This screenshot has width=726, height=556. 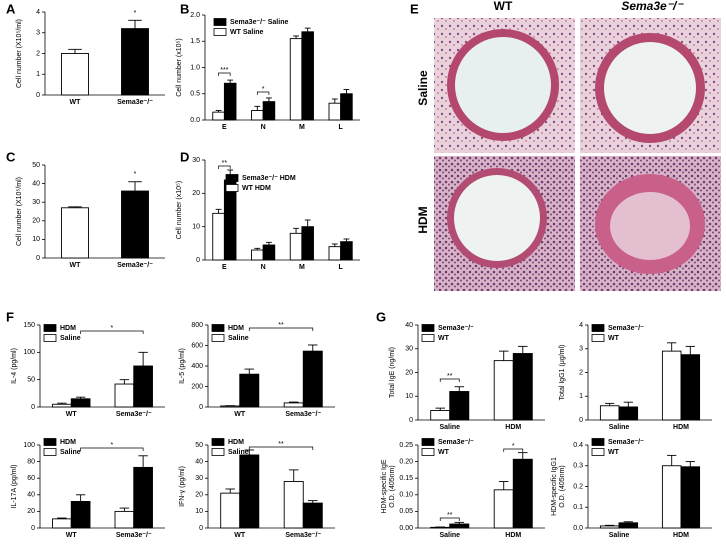 What do you see at coordinates (409, 396) in the screenshot?
I see `y-tick-label: 10` at bounding box center [409, 396].